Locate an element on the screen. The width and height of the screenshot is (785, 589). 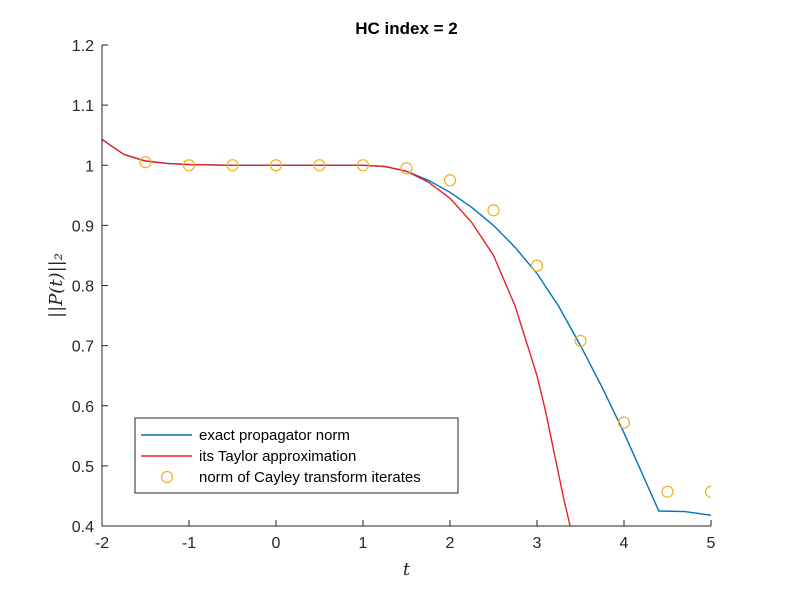
y-tick-label: 0.7 is located at coordinates (83, 347).